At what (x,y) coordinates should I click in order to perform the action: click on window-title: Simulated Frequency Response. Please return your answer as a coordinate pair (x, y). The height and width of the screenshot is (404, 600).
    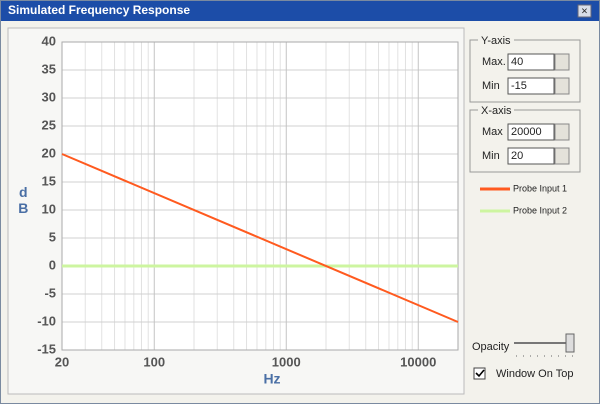
    Looking at the image, I should click on (99, 10).